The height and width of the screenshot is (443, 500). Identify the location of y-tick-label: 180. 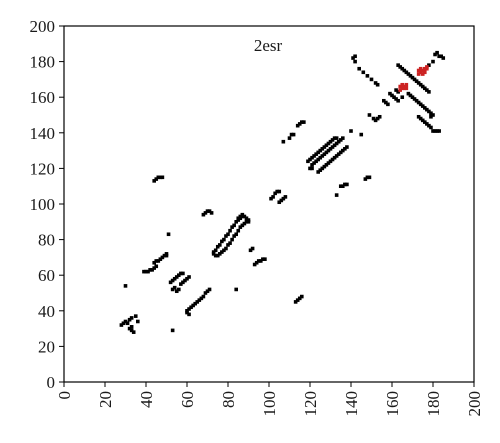
(43, 62).